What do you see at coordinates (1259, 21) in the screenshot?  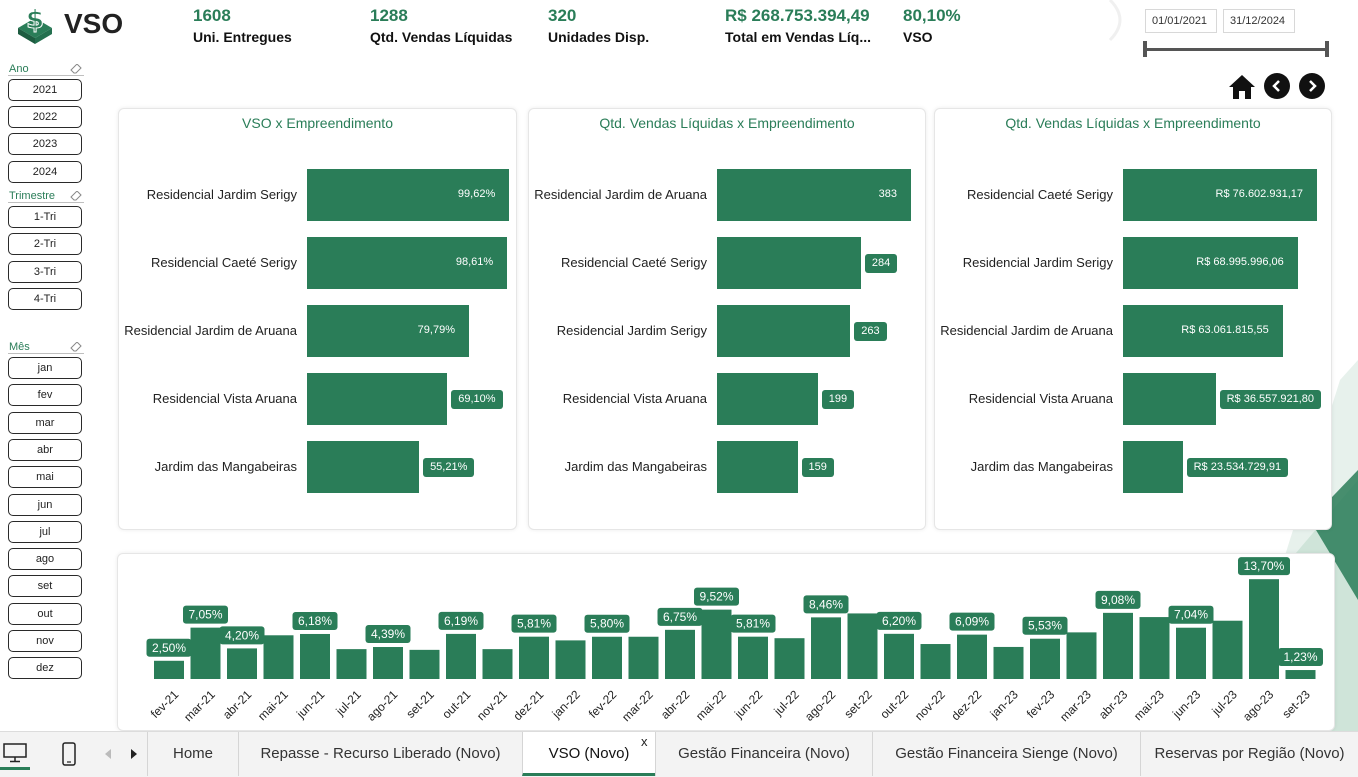 I see `date-end-input: 31/12/2024` at bounding box center [1259, 21].